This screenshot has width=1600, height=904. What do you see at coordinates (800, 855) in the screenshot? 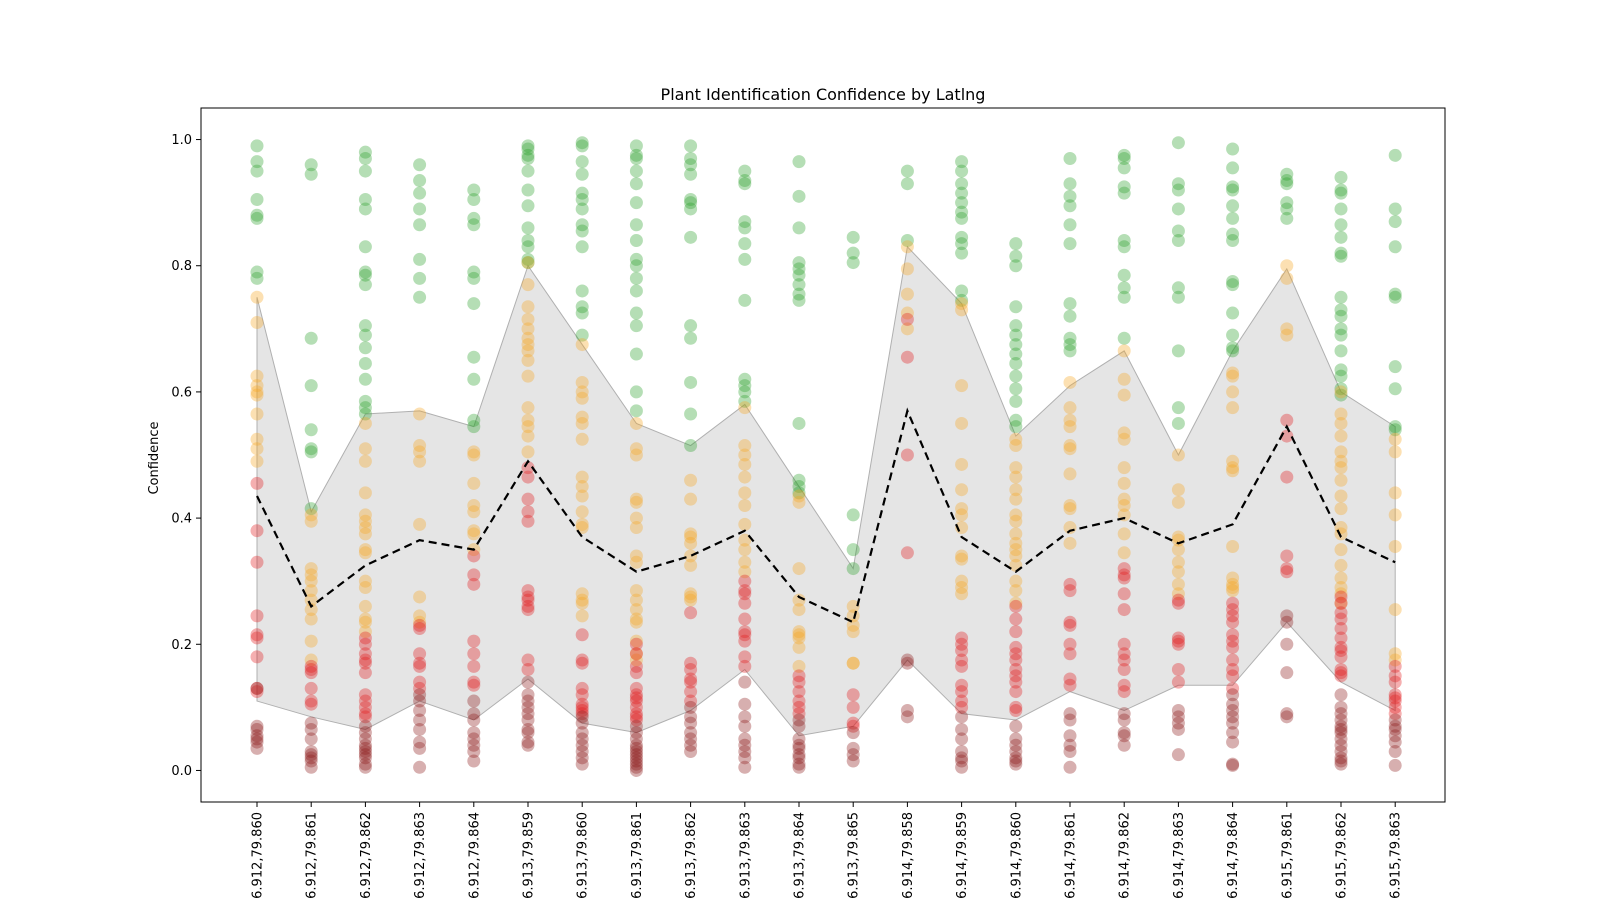
I see `x-tick-label: 6.913,79.864` at bounding box center [800, 855].